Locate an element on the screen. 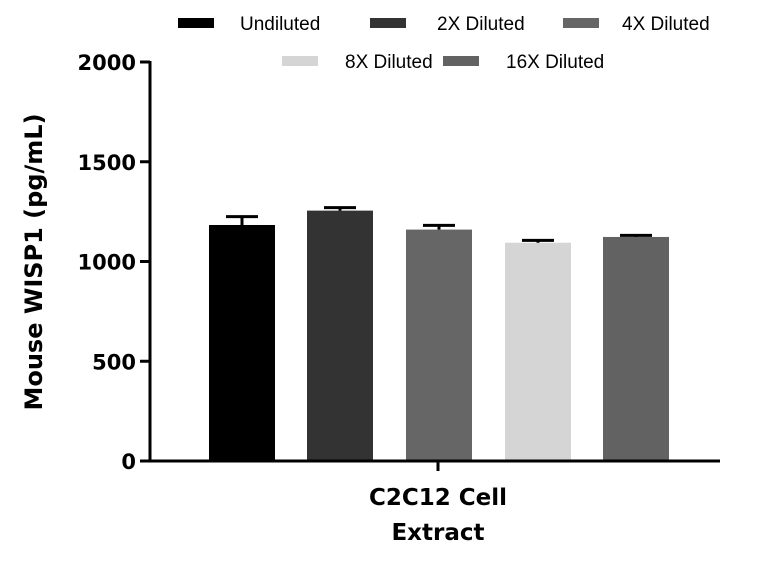 Image resolution: width=768 pixels, height=562 pixels. y-axis: 0 500 1000 1500 2000 is located at coordinates (115, 262).